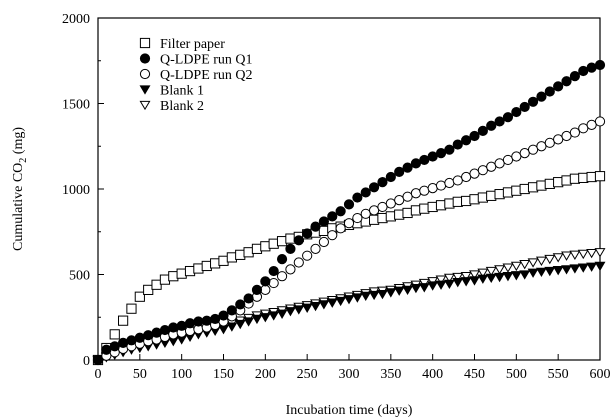 This screenshot has width=616, height=420. Describe the element at coordinates (79, 276) in the screenshot. I see `y-tick-label: 500` at that location.